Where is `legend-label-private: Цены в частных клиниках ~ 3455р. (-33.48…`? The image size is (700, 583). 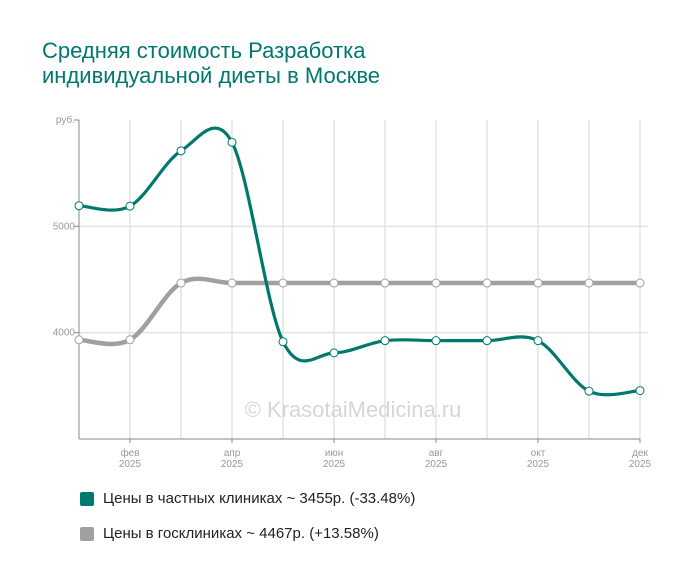
legend-label-private: Цены в частных клиниках ~ 3455р. (-33.48… is located at coordinates (259, 498).